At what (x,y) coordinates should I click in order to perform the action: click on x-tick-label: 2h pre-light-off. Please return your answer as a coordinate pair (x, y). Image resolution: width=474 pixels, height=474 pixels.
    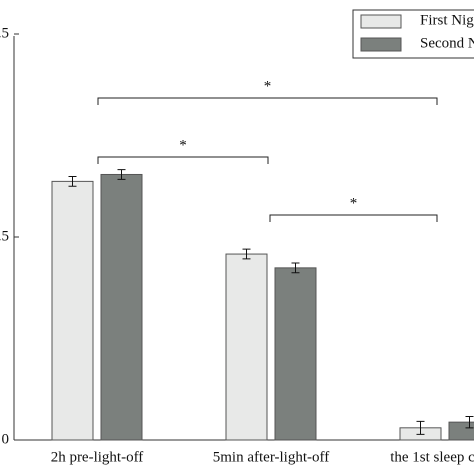
    Looking at the image, I should click on (97, 457).